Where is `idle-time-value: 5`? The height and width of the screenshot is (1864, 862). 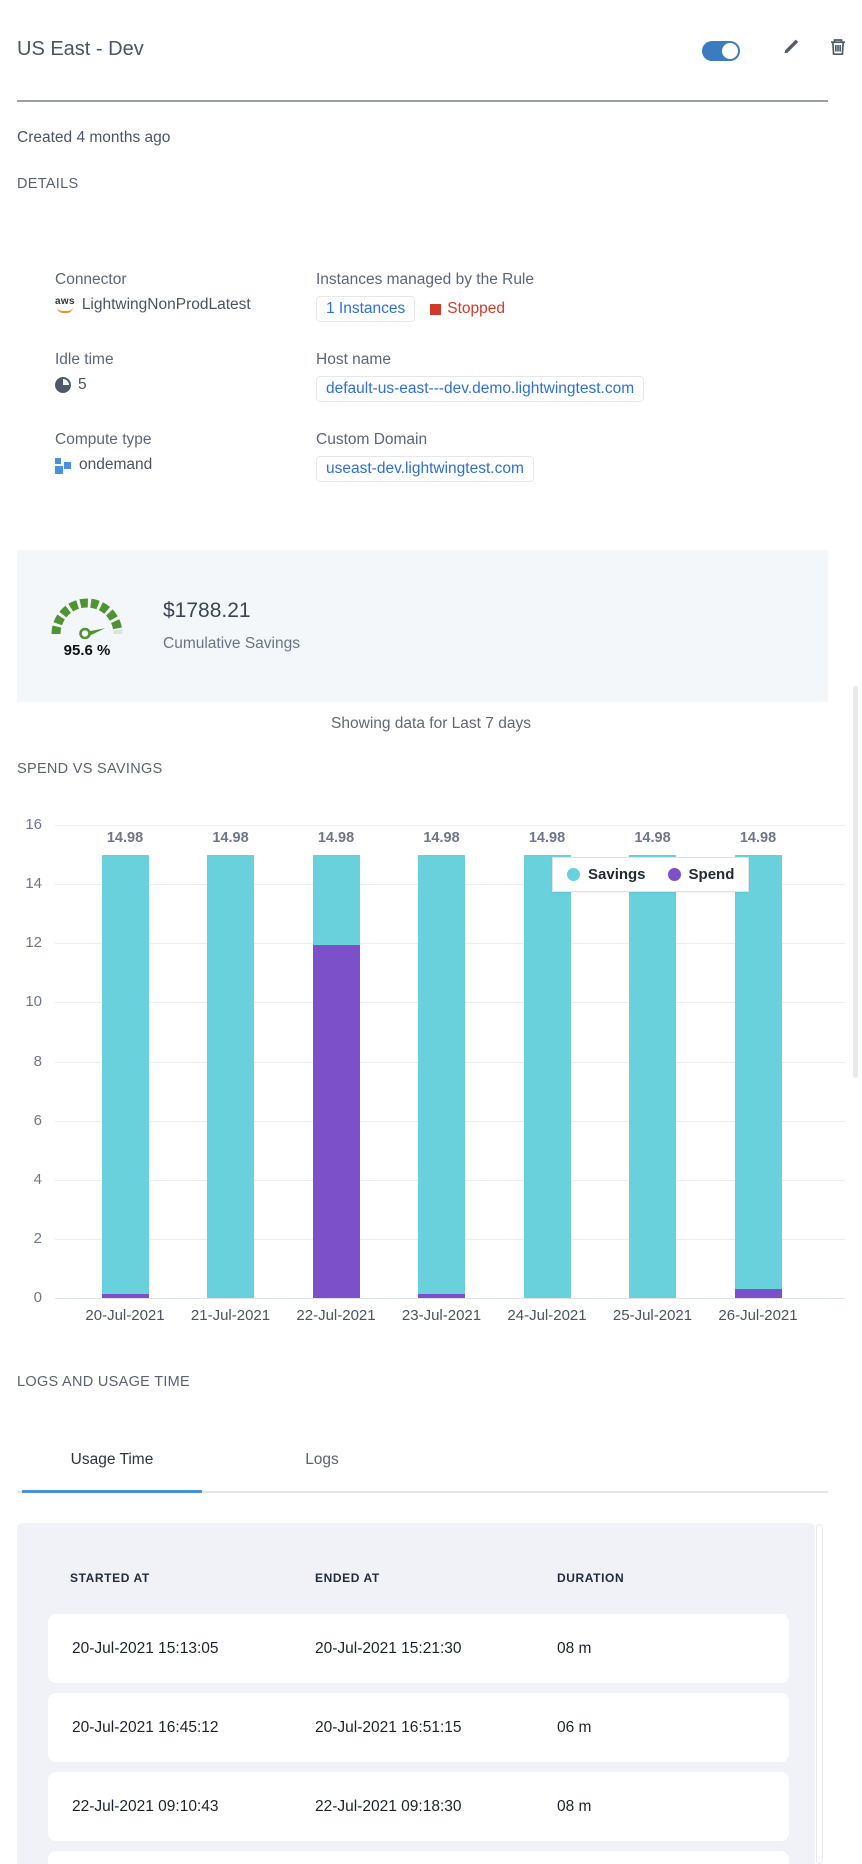 idle-time-value: 5 is located at coordinates (82, 384).